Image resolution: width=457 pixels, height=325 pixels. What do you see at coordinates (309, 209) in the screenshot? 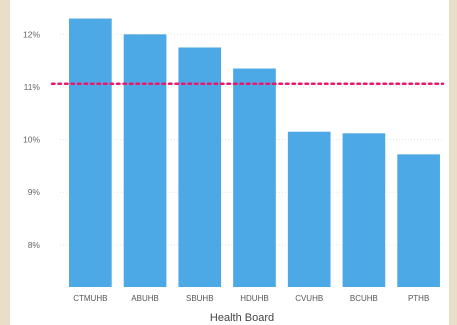
I see `bar-cvuhb` at bounding box center [309, 209].